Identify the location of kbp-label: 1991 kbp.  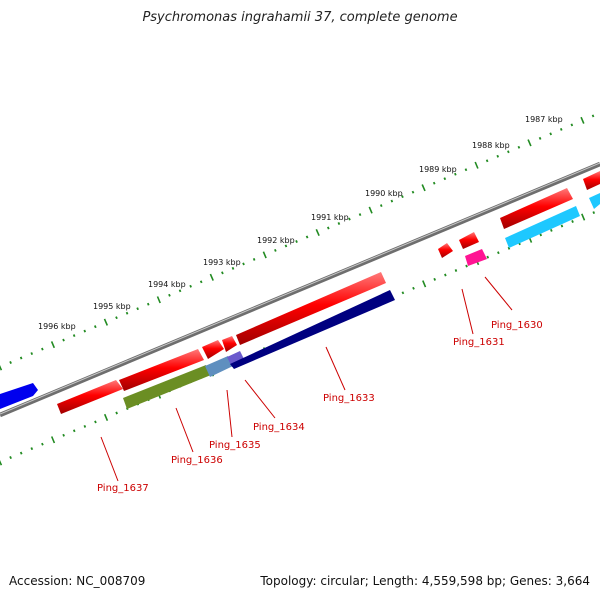
(330, 217).